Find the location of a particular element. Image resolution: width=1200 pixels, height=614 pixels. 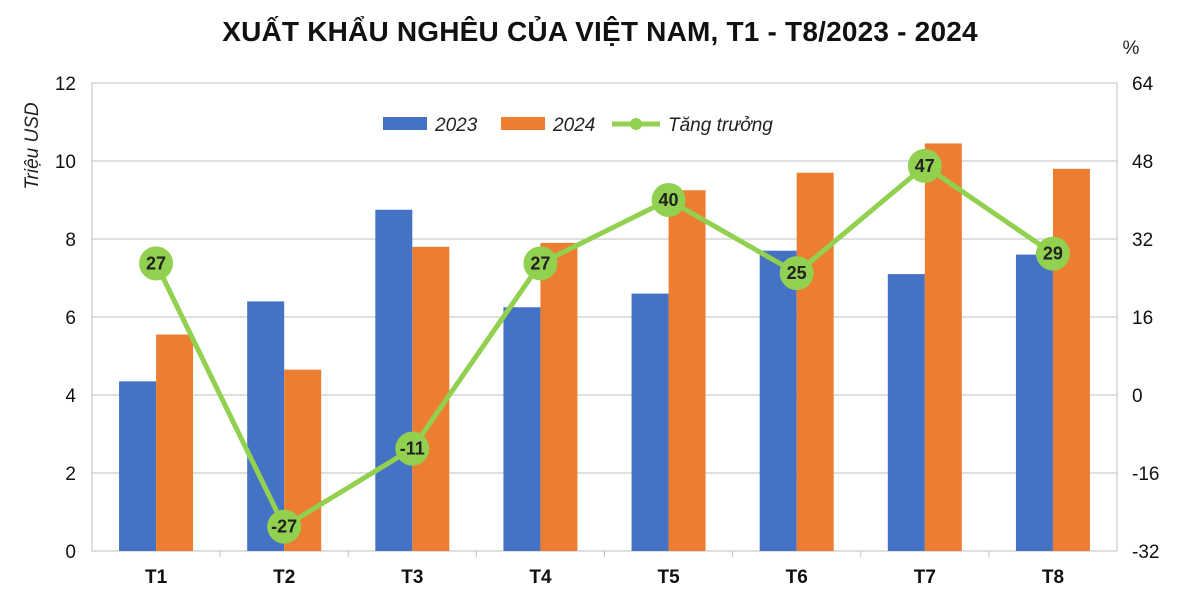

legend-swatch-2024 is located at coordinates (523, 123).